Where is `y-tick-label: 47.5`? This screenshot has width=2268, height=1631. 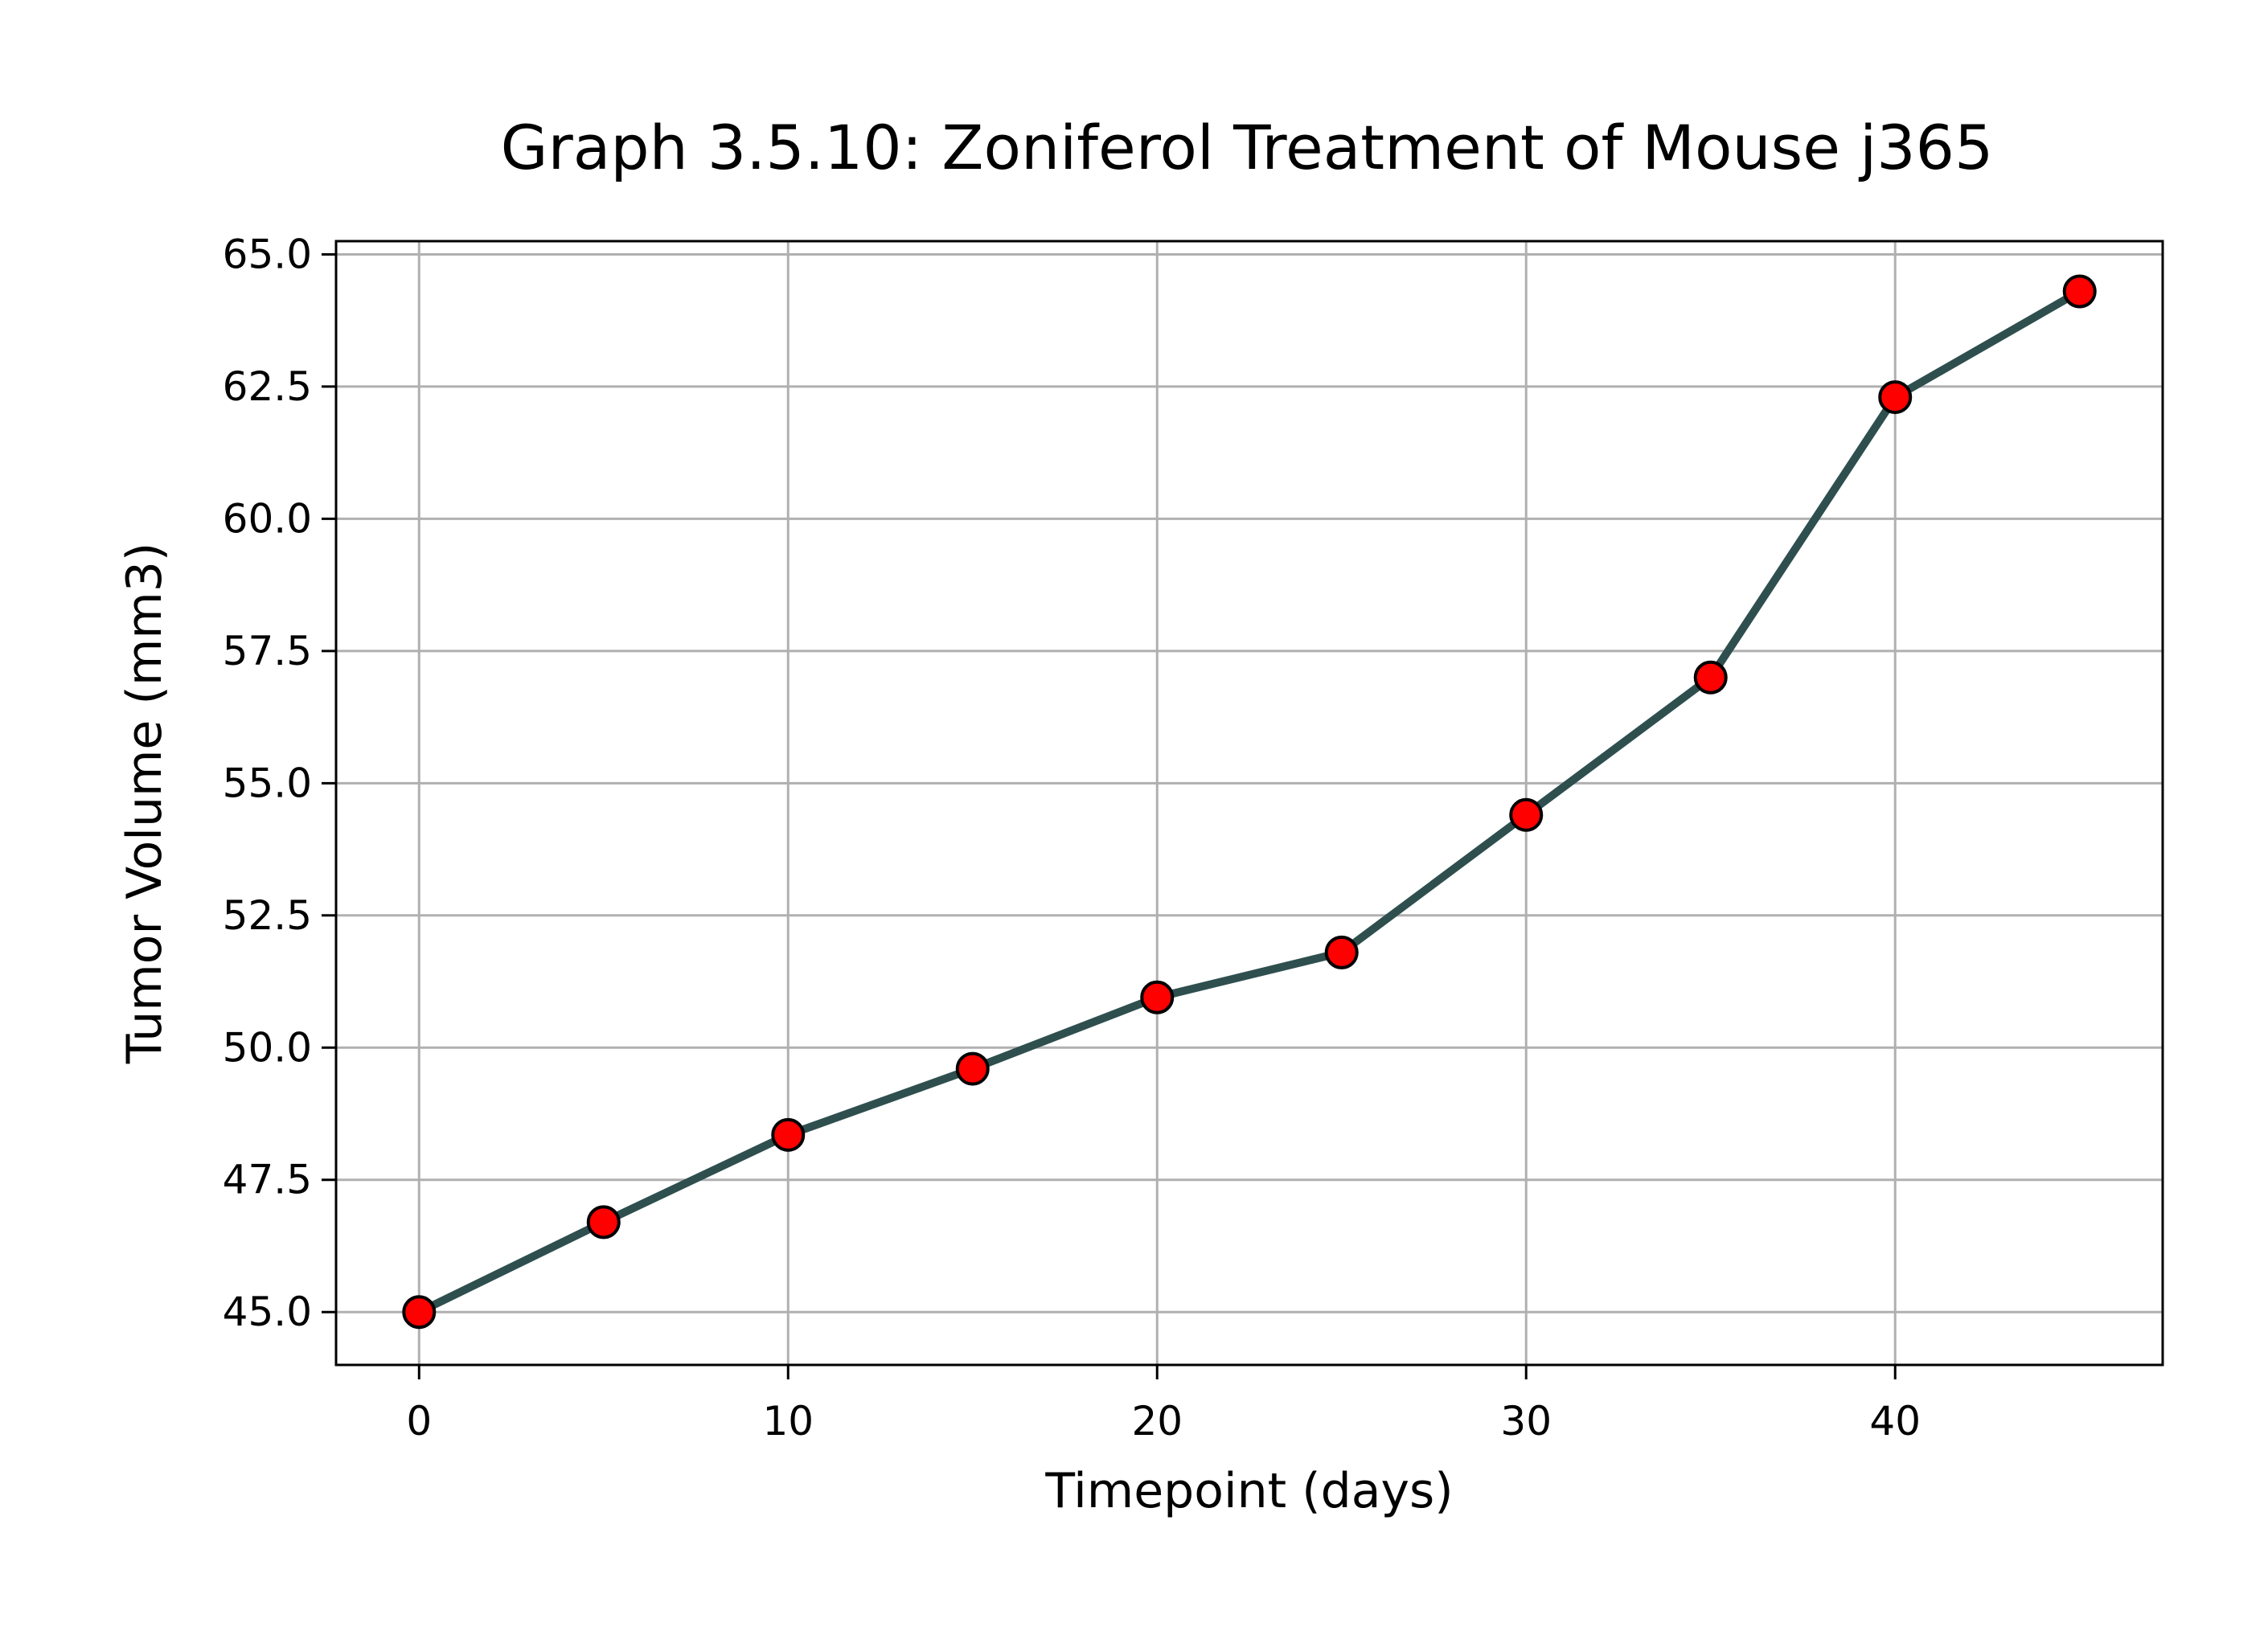
y-tick-label: 47.5 is located at coordinates (267, 1180).